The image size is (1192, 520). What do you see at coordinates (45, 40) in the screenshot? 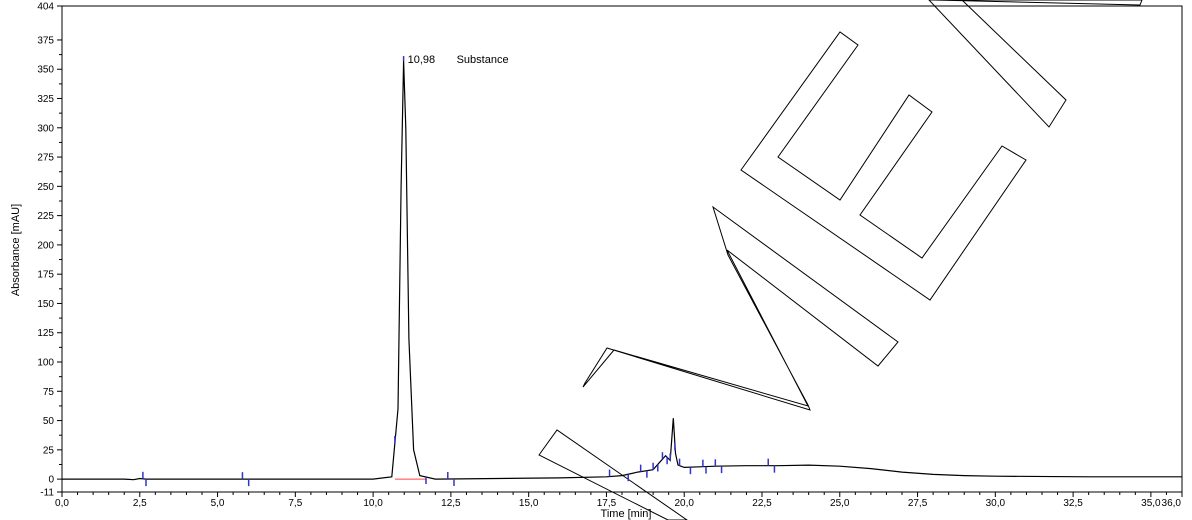
I see `y-tick-label: 375` at bounding box center [45, 40].